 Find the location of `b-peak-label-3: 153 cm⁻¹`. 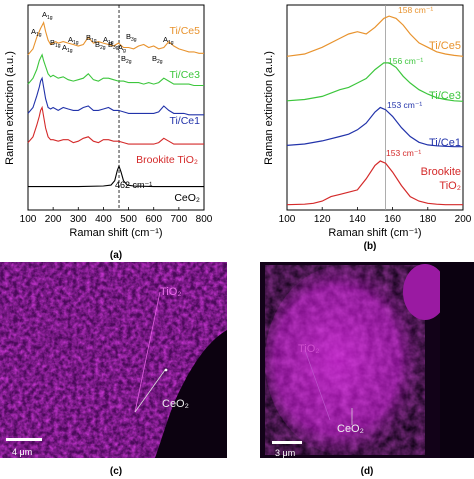

b-peak-label-3: 153 cm⁻¹ is located at coordinates (403, 153).